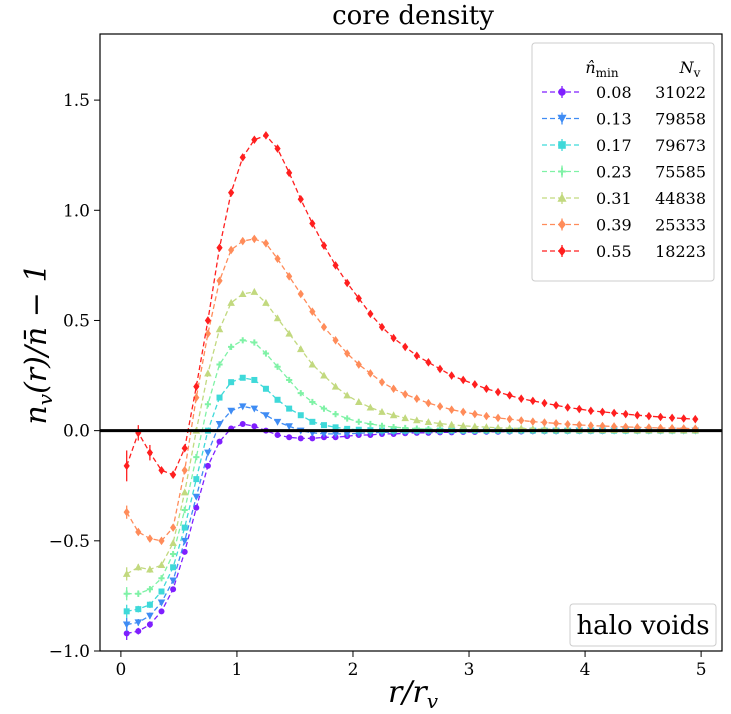 This screenshot has height=714, width=731. Describe the element at coordinates (614, 198) in the screenshot. I see `legend-nmin-value: 0.31` at that location.